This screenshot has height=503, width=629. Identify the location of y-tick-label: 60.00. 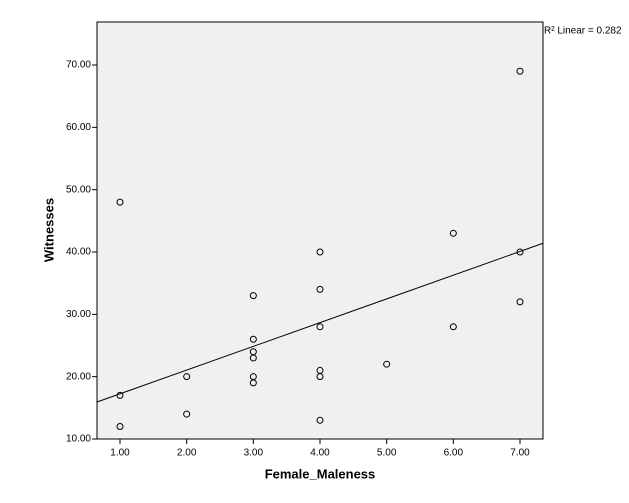
(78, 127).